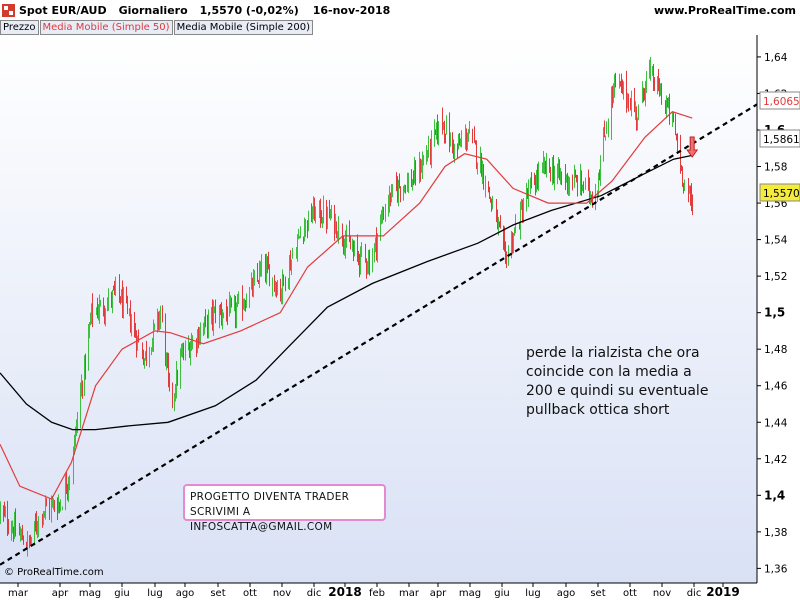 The height and width of the screenshot is (600, 800). I want to click on x-tick-label: ott, so click(250, 593).